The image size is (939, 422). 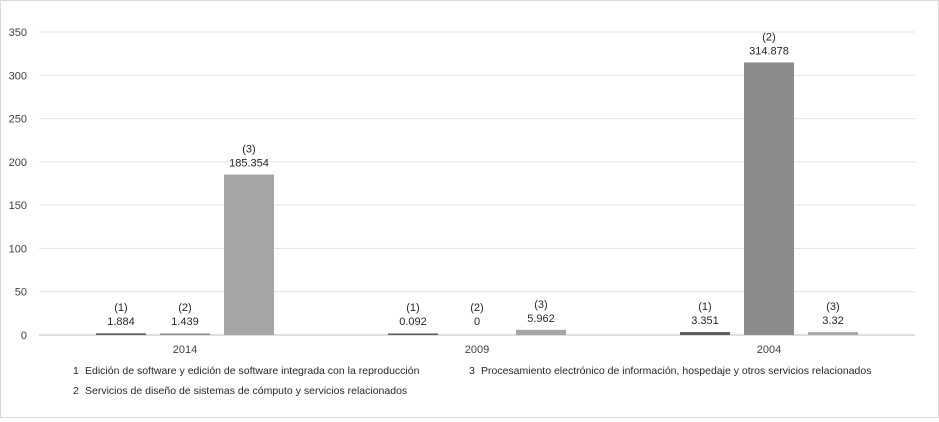 I want to click on y-tick-label: 50, so click(x=21, y=293).